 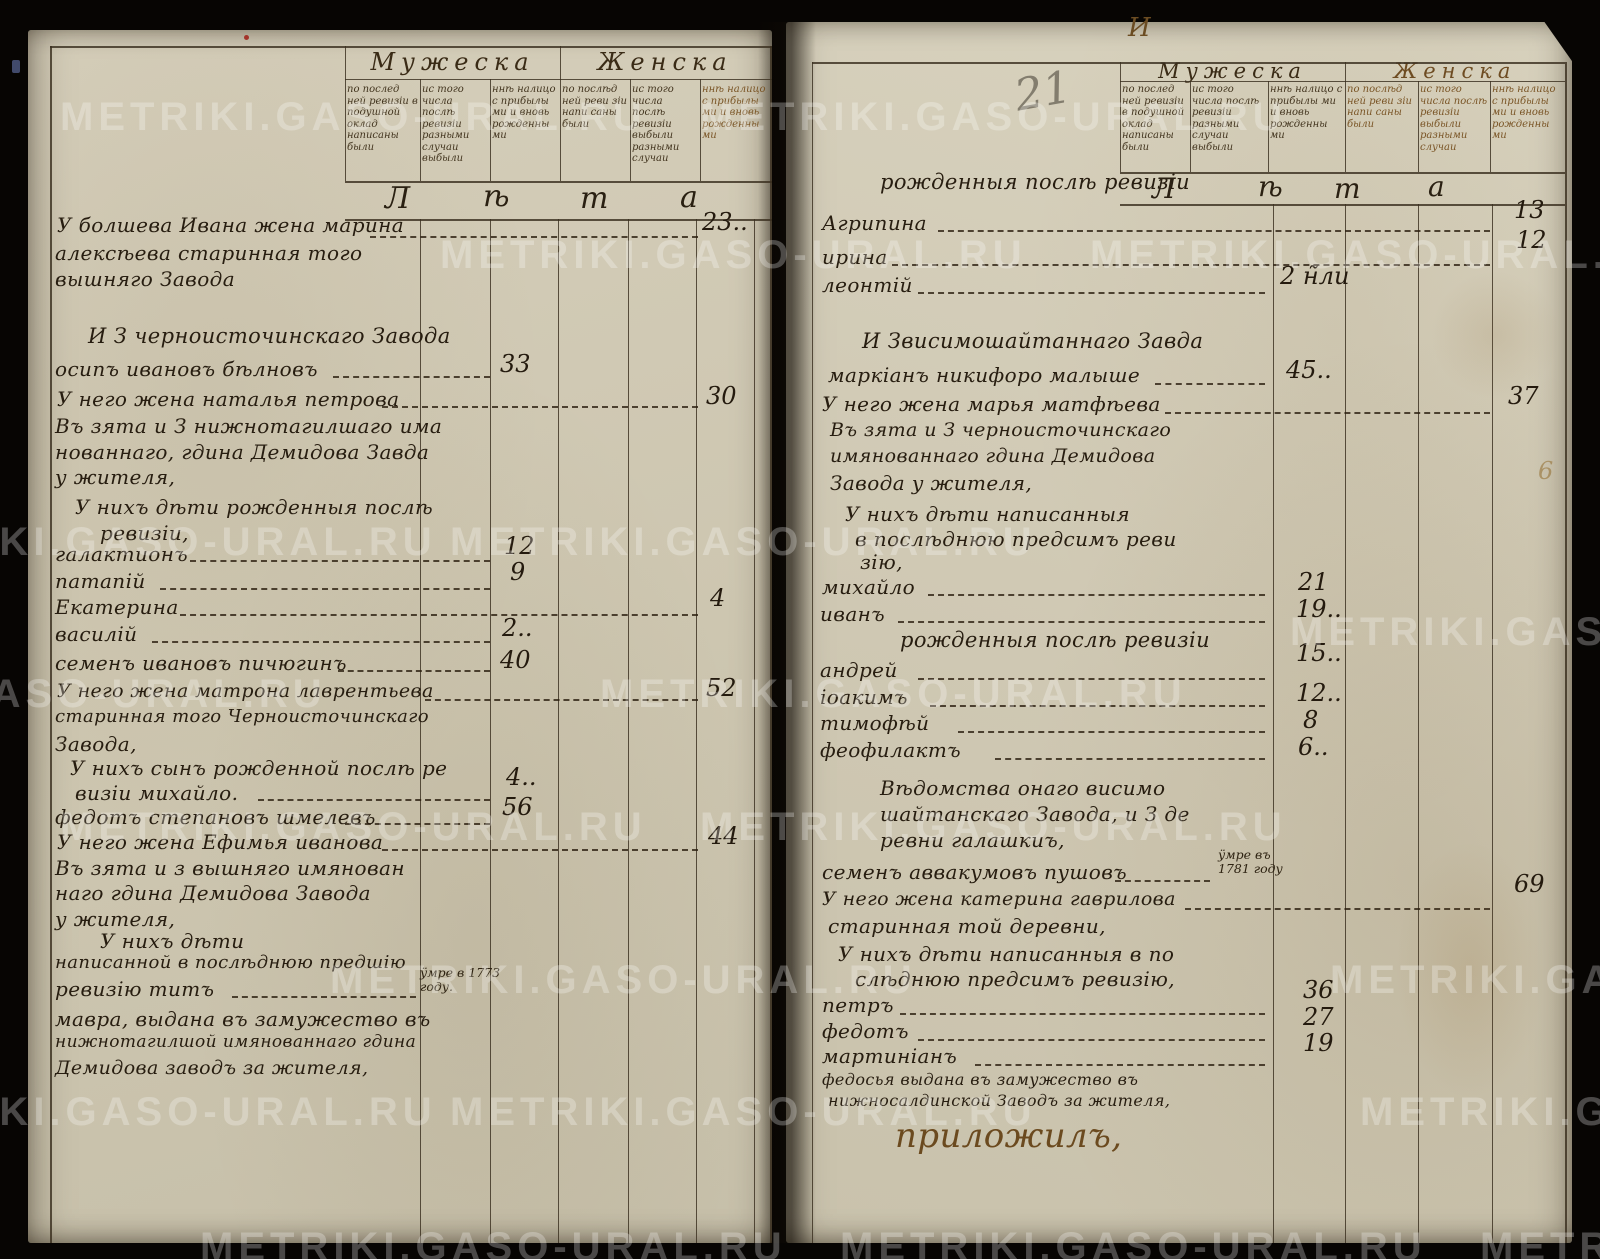 I want to click on female-age-value: 30, so click(x=721, y=396).